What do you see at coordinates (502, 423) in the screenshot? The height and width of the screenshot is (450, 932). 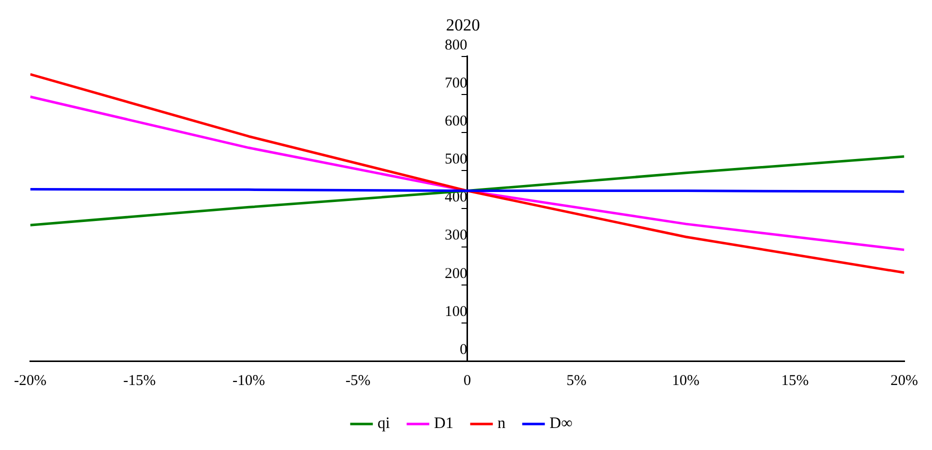 I see `legend-label: n` at bounding box center [502, 423].